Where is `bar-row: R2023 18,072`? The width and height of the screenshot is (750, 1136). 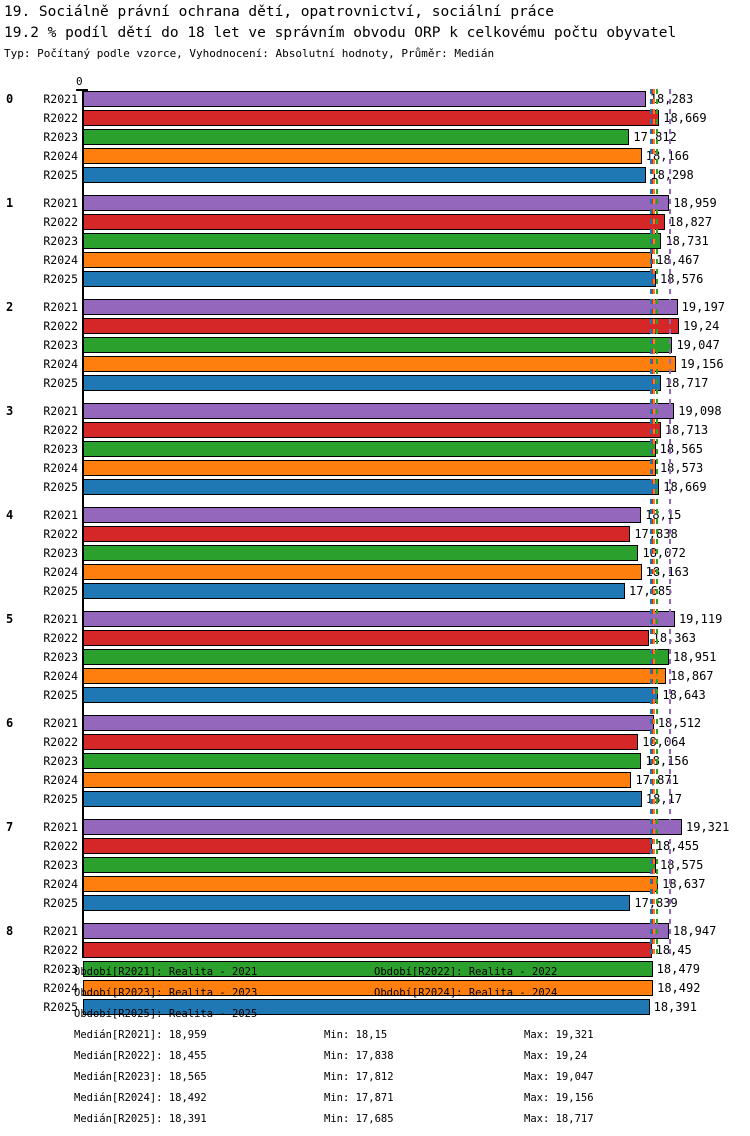 bar-row: R2023 18,072 is located at coordinates (375, 553).